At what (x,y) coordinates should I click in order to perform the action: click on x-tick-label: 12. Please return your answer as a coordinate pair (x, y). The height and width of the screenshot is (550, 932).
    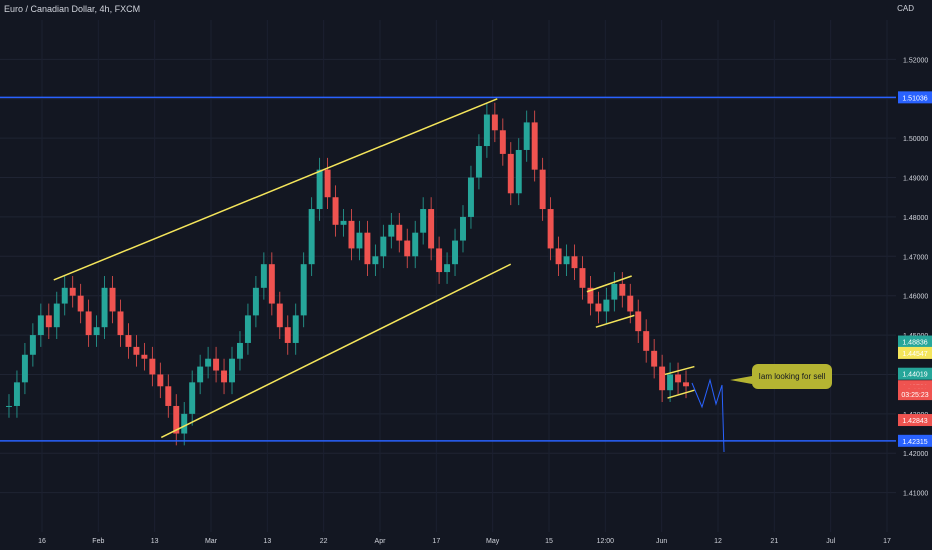
    Looking at the image, I should click on (718, 541).